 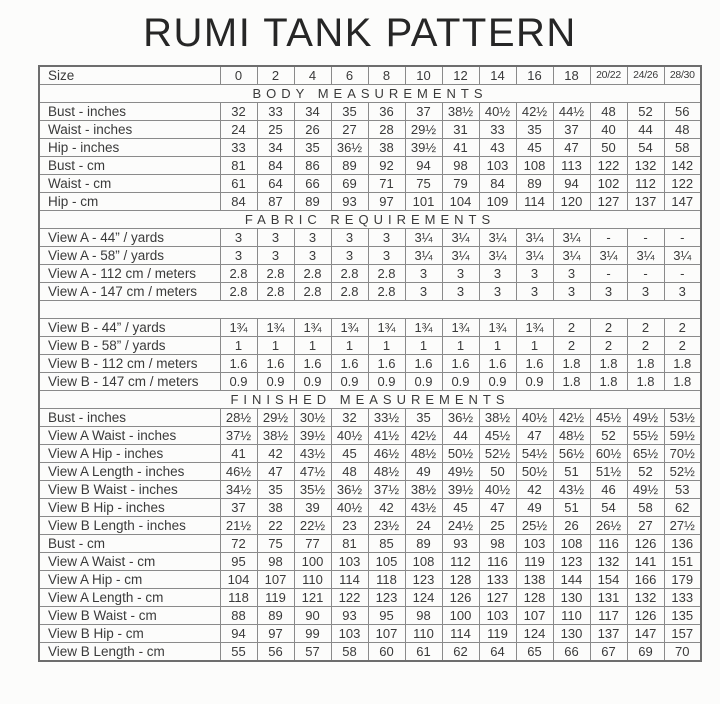 I want to click on value-cell: 135, so click(x=682, y=615).